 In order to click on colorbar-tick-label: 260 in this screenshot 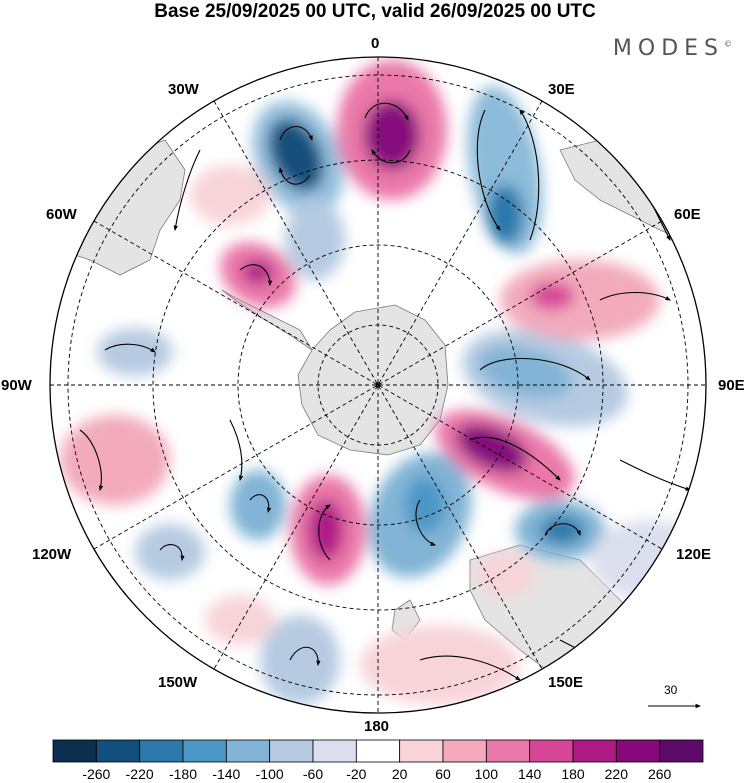, I will do `click(659, 774)`.